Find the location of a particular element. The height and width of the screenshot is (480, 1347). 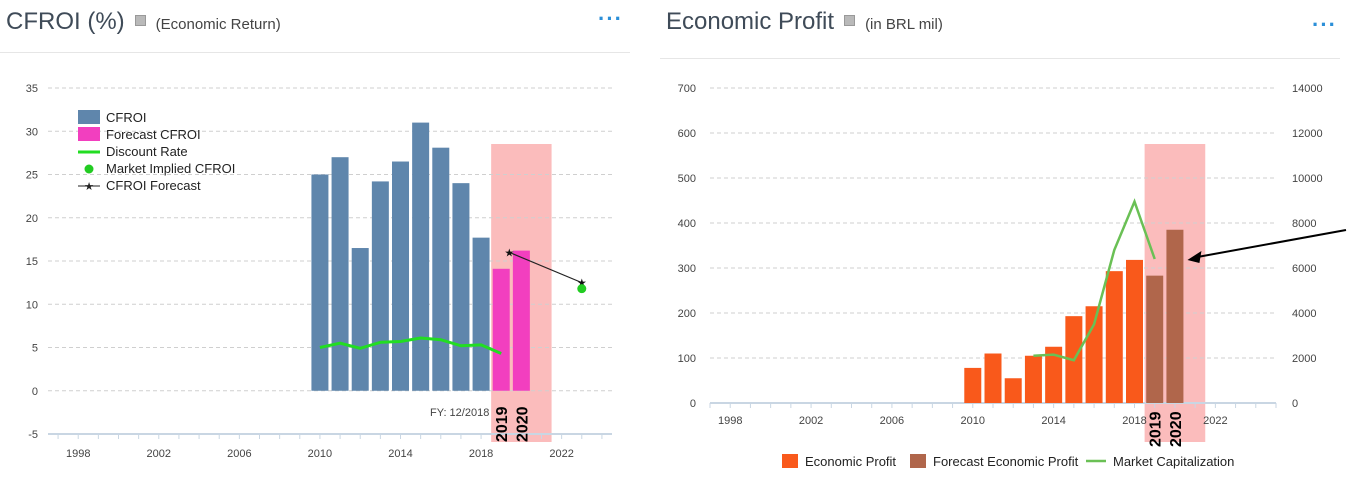

y-tick-label: -5 is located at coordinates (33, 435).